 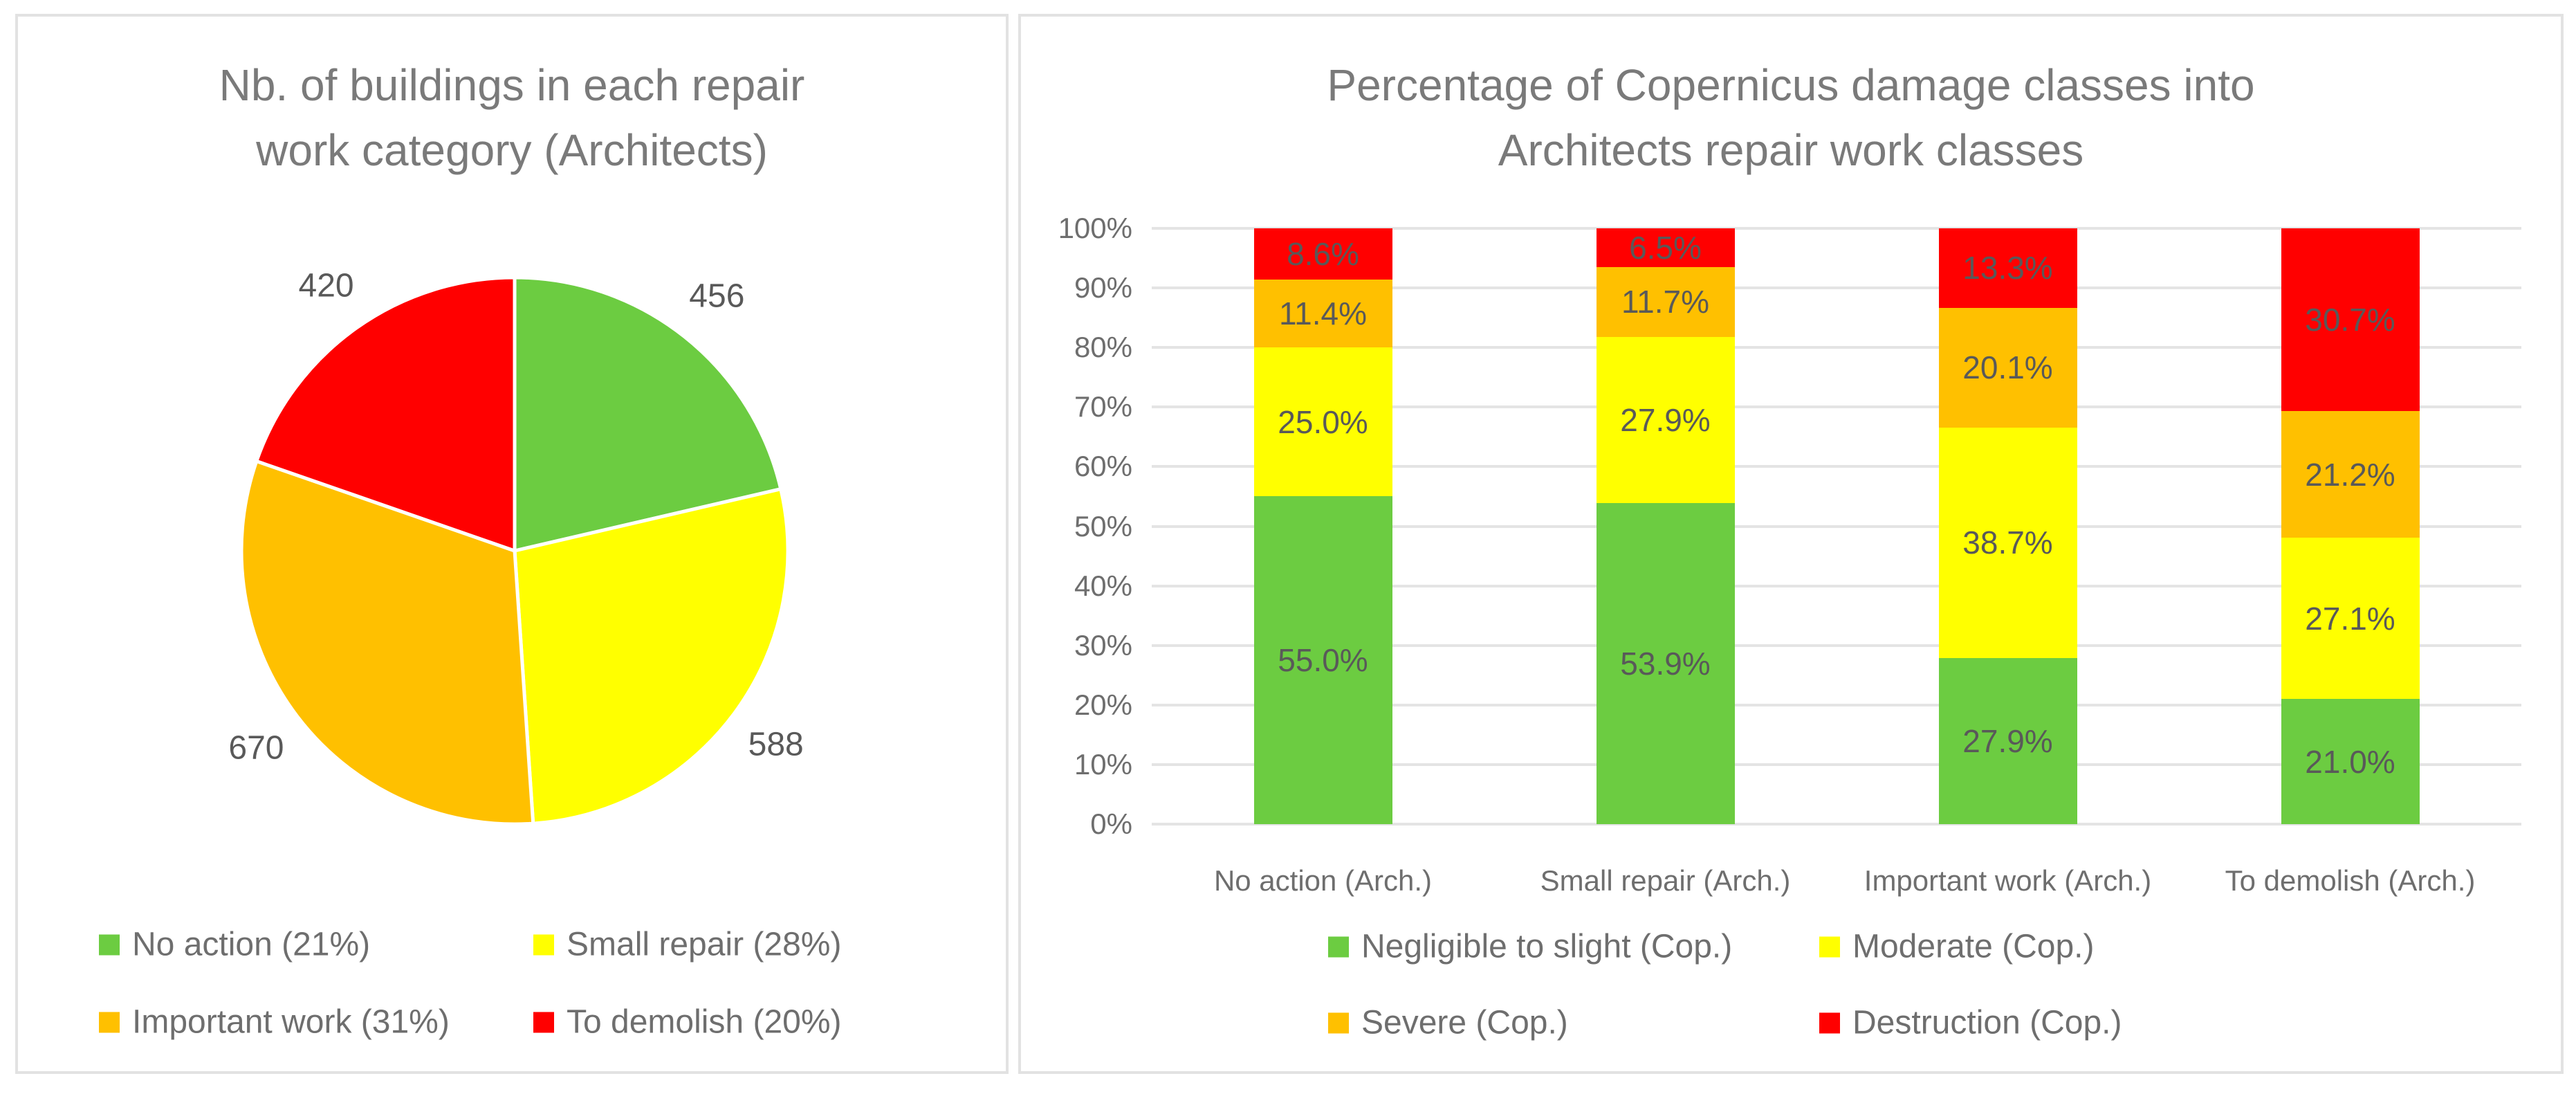 I want to click on bar-segment-severe-cop-important-work-arch, so click(x=2007, y=368).